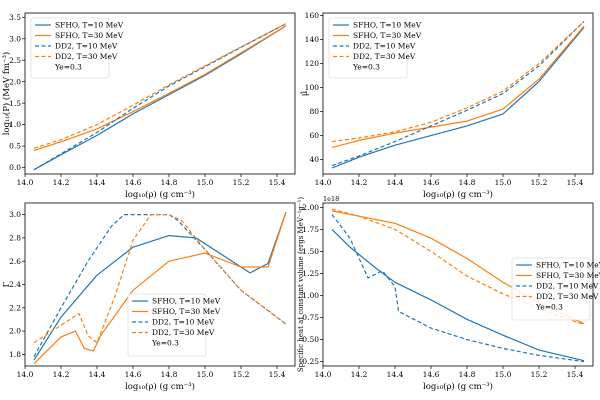 Image resolution: width=600 pixels, height=400 pixels. I want to click on y-tick-label: 100, so click(312, 87).